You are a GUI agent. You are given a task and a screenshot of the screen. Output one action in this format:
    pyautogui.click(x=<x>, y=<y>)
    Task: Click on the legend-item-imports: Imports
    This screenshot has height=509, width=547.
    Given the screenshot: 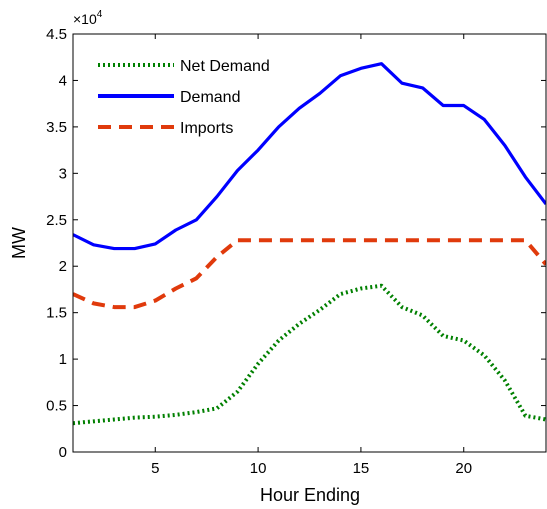 What is the action you would take?
    pyautogui.click(x=165, y=128)
    